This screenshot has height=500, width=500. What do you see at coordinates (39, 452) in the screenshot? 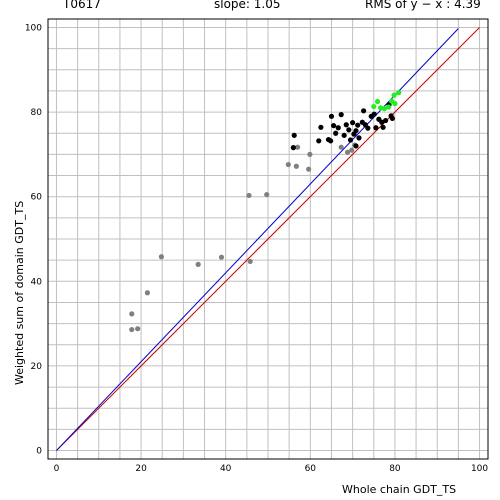
I see `y-tick-label: 0` at bounding box center [39, 452].